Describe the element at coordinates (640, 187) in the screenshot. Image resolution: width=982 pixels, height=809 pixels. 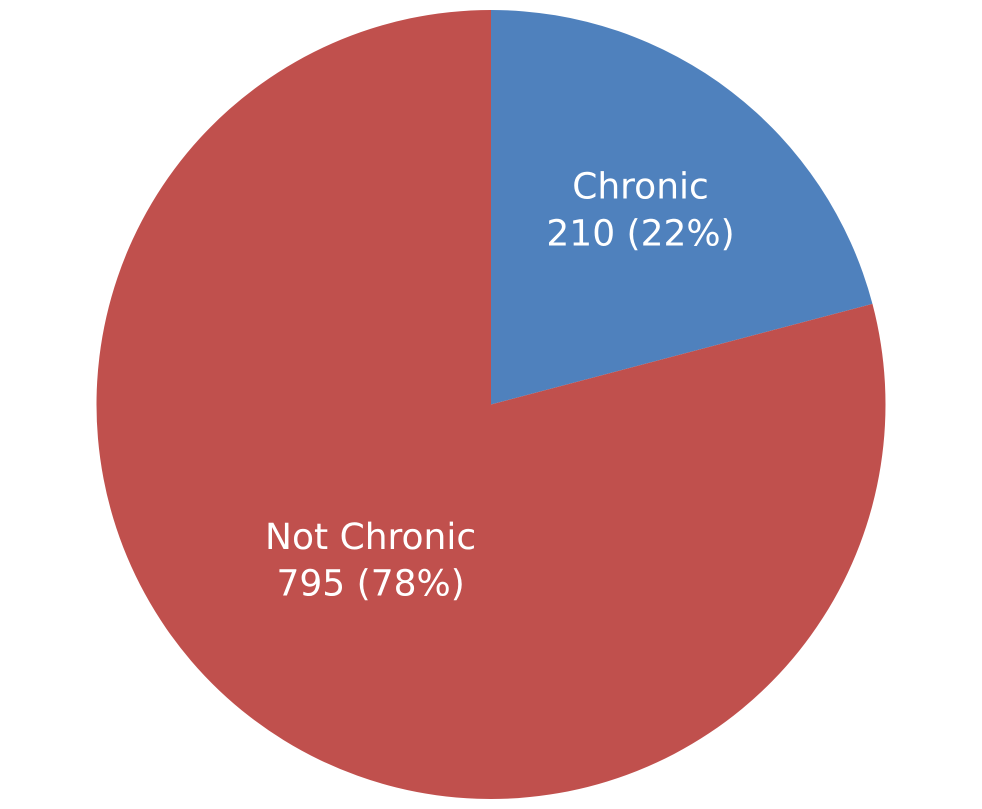
I see `slice-label: Chronic` at that location.